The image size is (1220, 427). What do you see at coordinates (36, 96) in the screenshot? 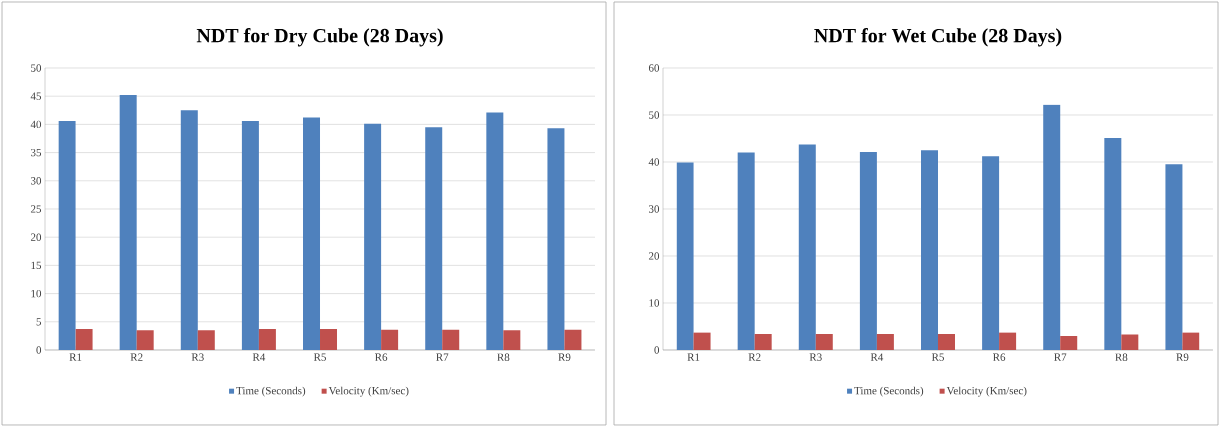
I see `y-tick-label: 45` at bounding box center [36, 96].